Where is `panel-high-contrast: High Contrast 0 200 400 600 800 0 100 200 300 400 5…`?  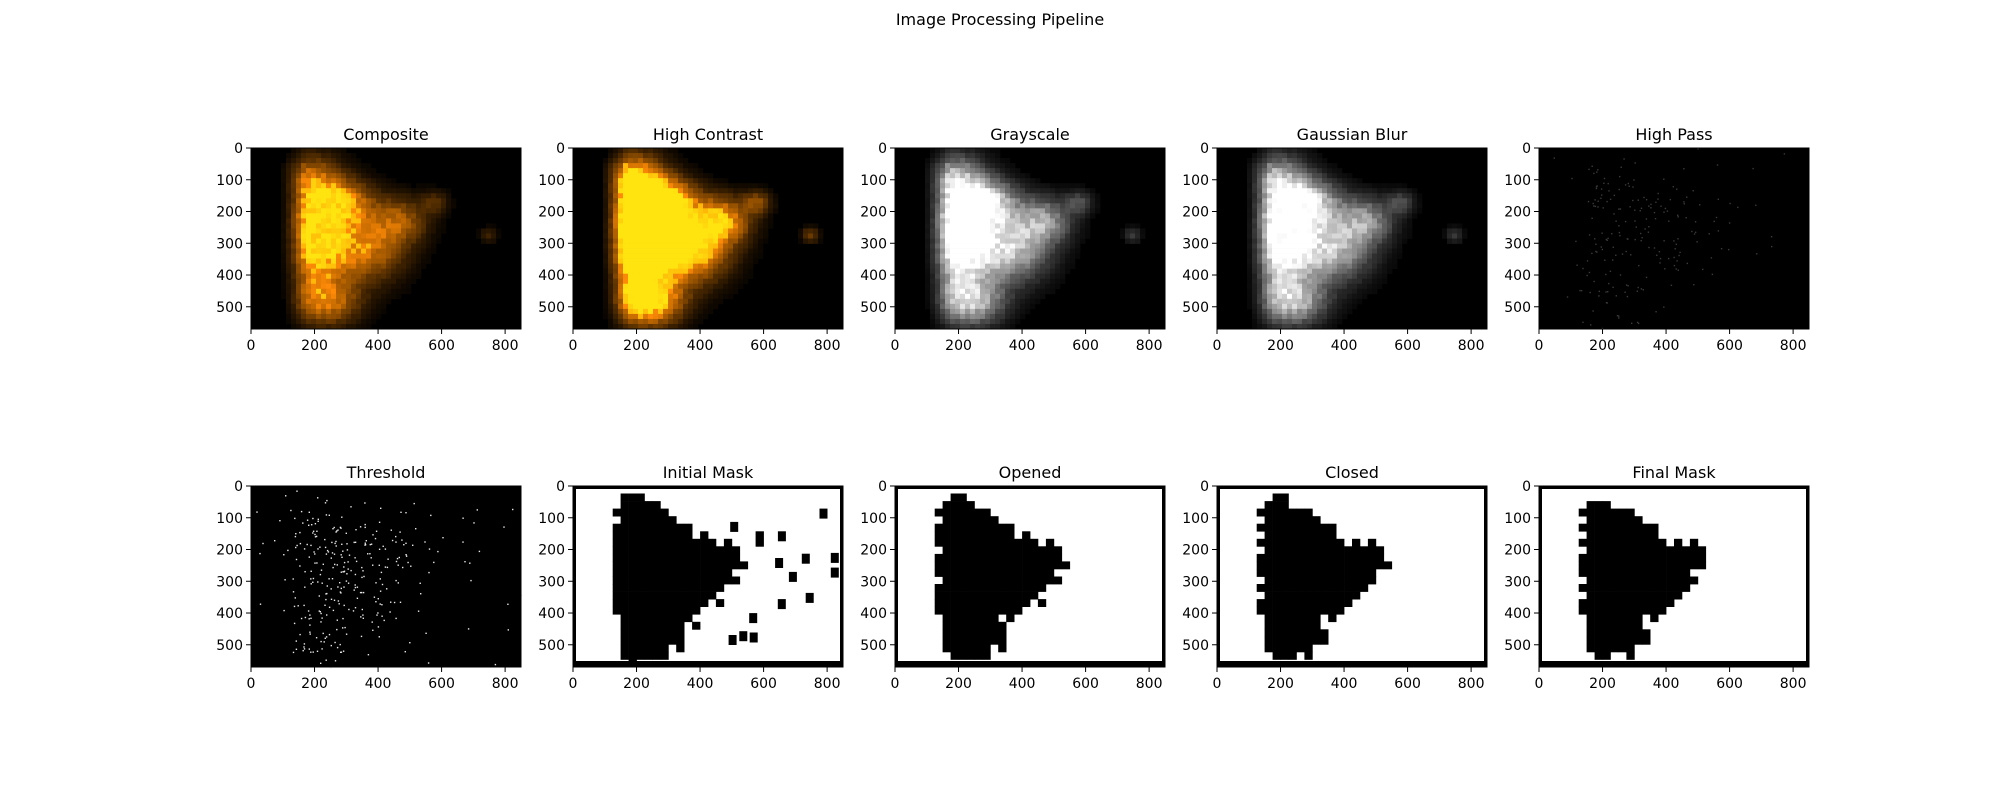
panel-high-contrast: High Contrast 0 200 400 600 800 0 100 200 300 400 5… is located at coordinates (691, 239).